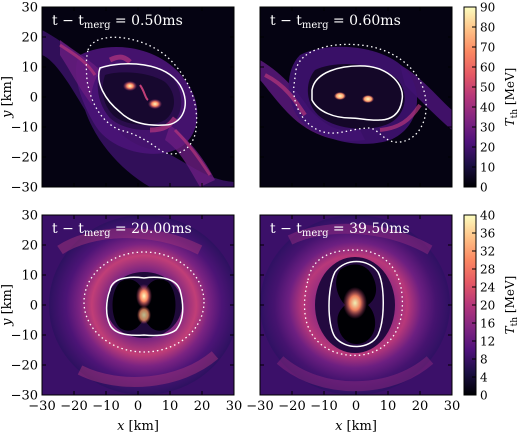  I want to click on colorbar-bottom-label: Tth [MeV], so click(511, 305).